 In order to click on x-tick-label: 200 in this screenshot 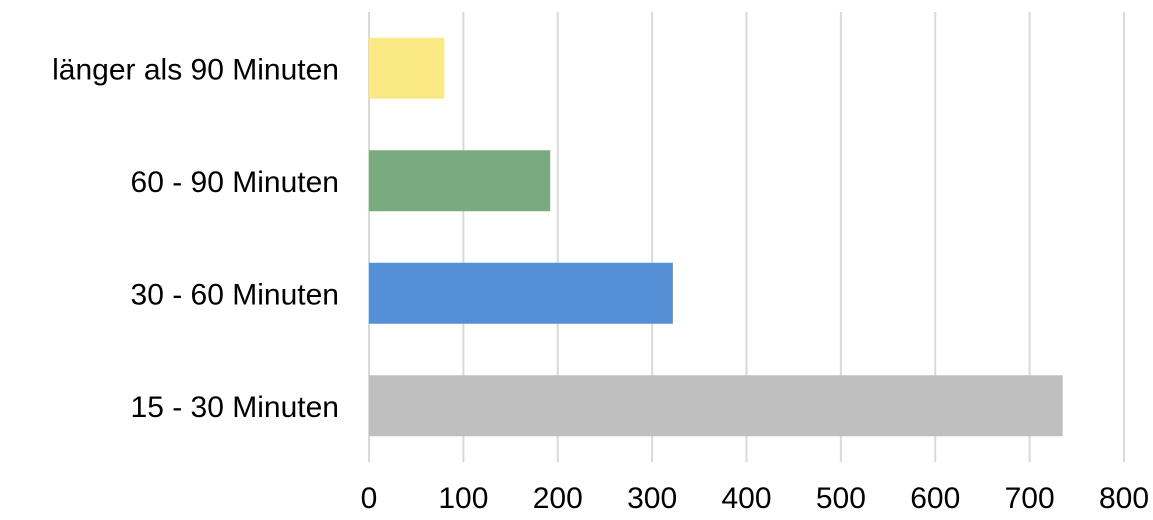, I will do `click(558, 498)`.